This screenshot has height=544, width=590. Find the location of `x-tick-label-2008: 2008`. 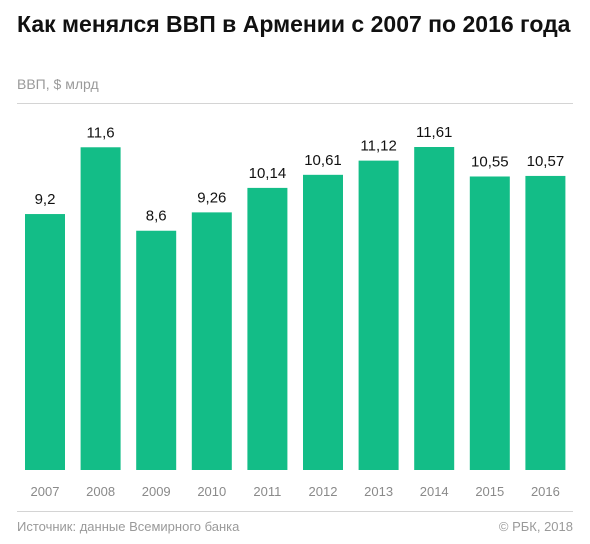

x-tick-label-2008: 2008 is located at coordinates (100, 491).